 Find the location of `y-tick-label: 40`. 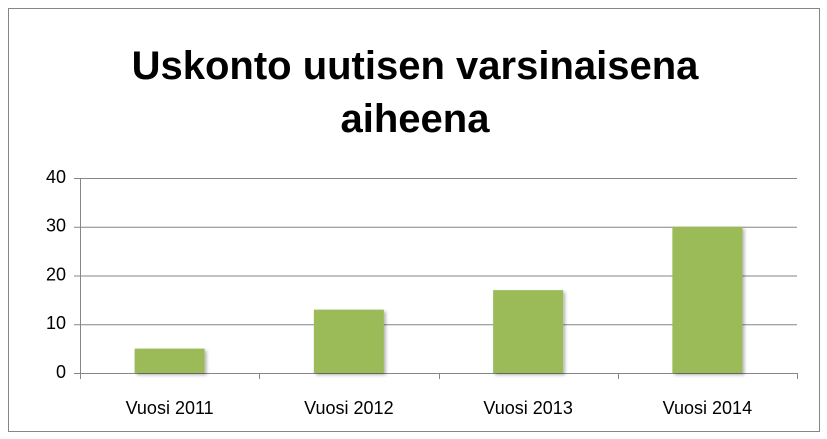

y-tick-label: 40 is located at coordinates (56, 177).